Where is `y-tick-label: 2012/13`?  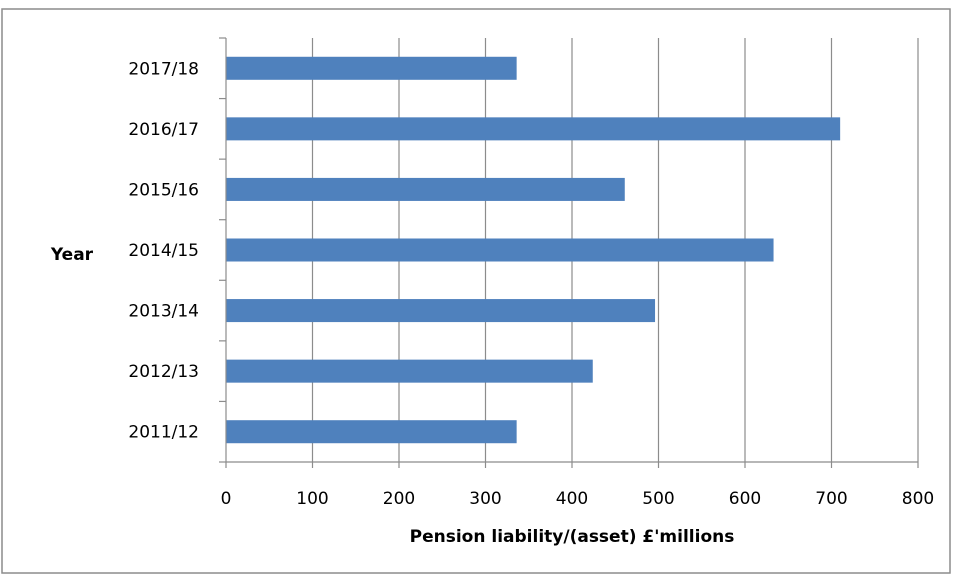 y-tick-label: 2012/13 is located at coordinates (163, 372).